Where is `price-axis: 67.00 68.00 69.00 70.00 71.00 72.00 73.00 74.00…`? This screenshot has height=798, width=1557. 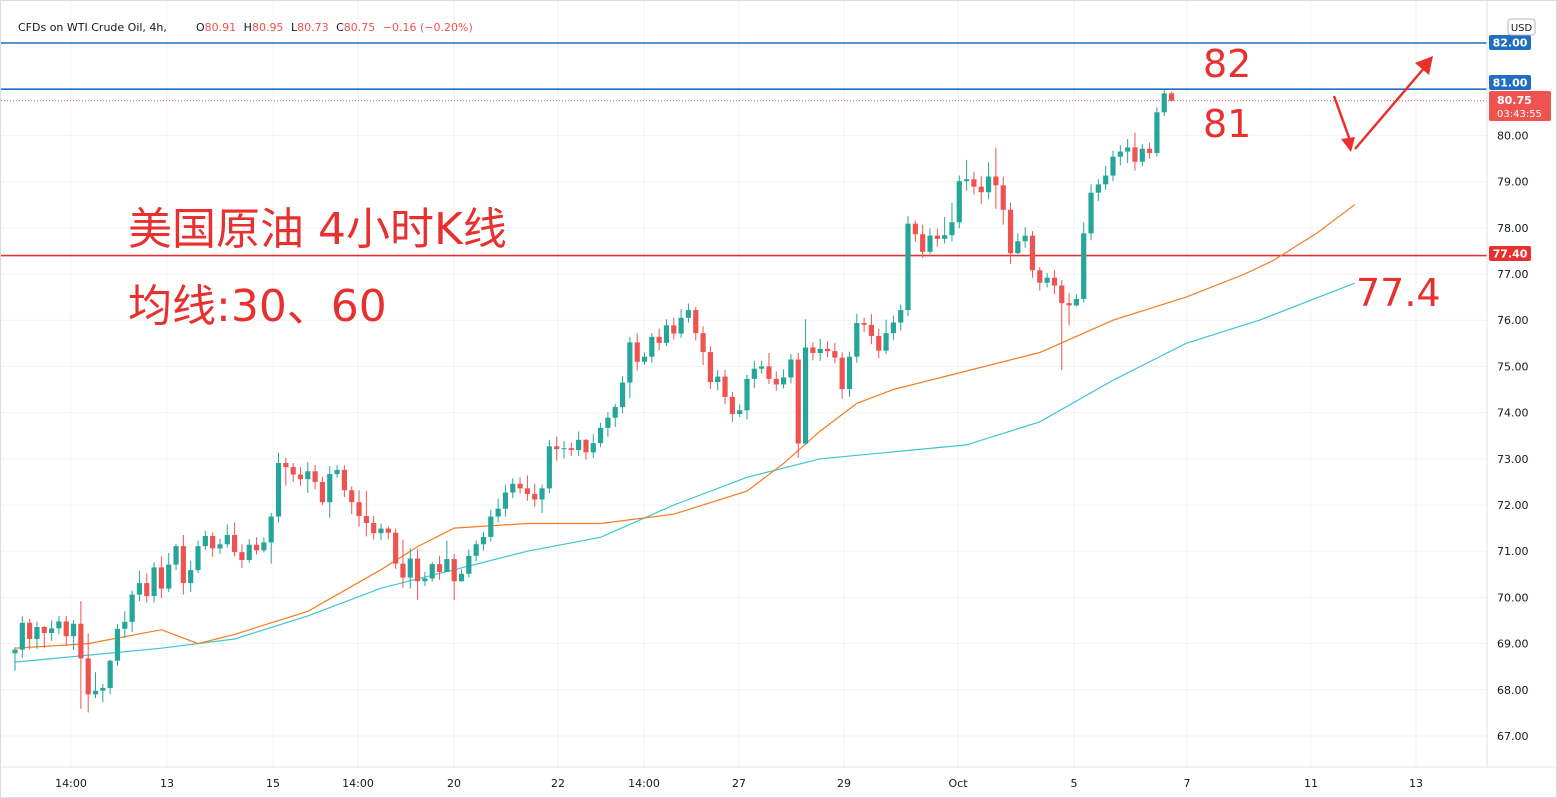 price-axis: 67.00 68.00 69.00 70.00 71.00 72.00 73.00 74.00… is located at coordinates (1513, 436).